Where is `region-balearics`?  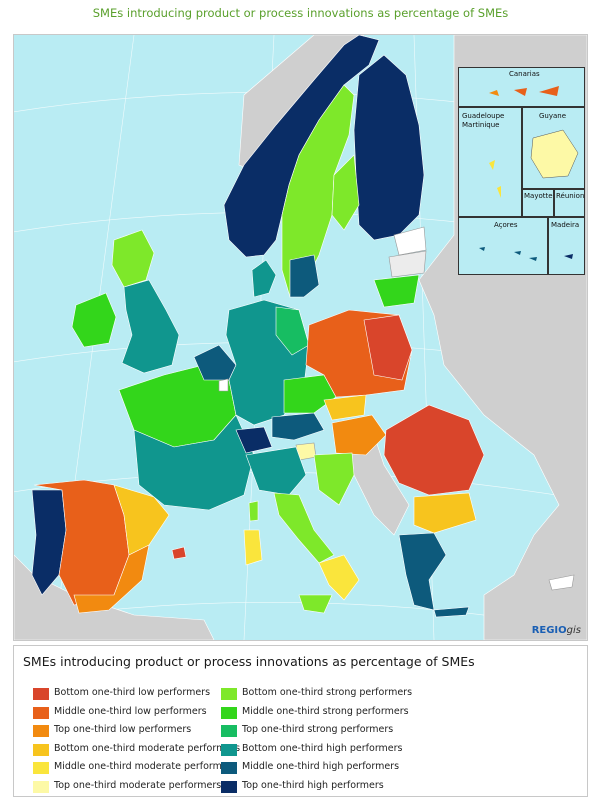
region-balearics is located at coordinates (179, 553).